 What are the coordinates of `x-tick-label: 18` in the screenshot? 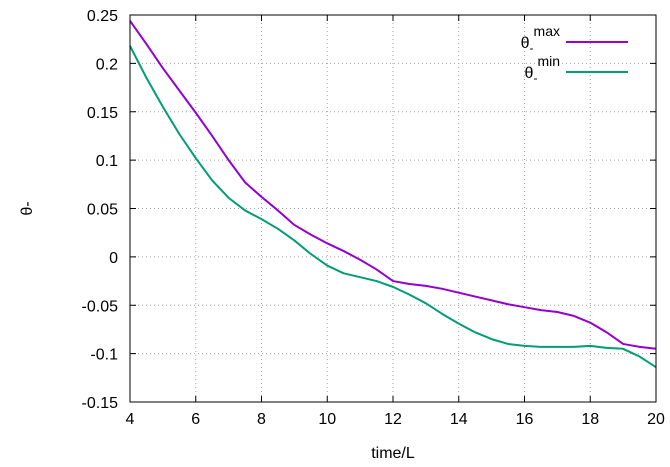 It's located at (590, 419).